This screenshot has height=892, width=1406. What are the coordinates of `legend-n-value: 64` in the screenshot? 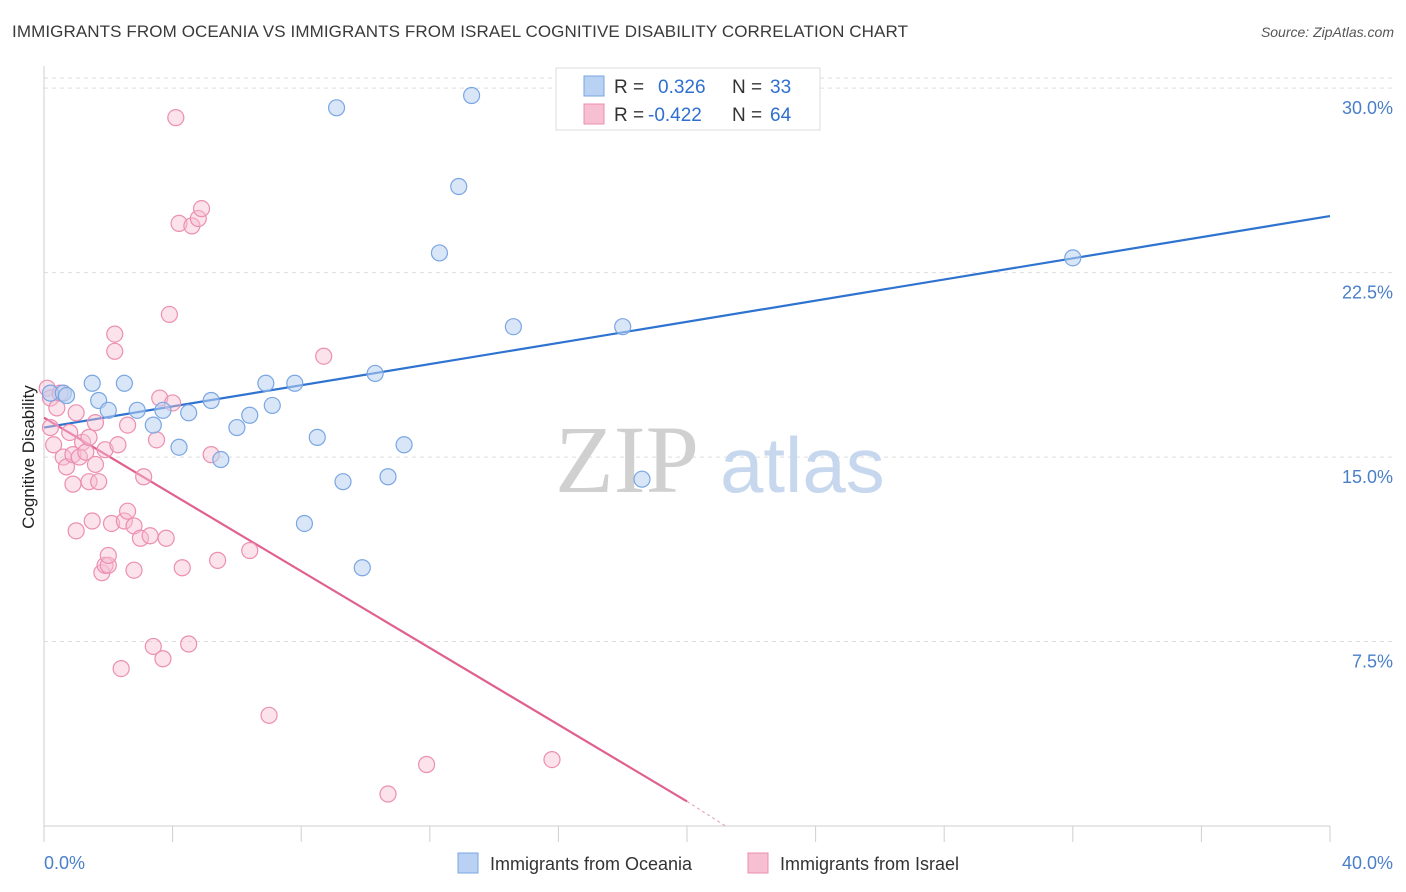 It's located at (781, 115).